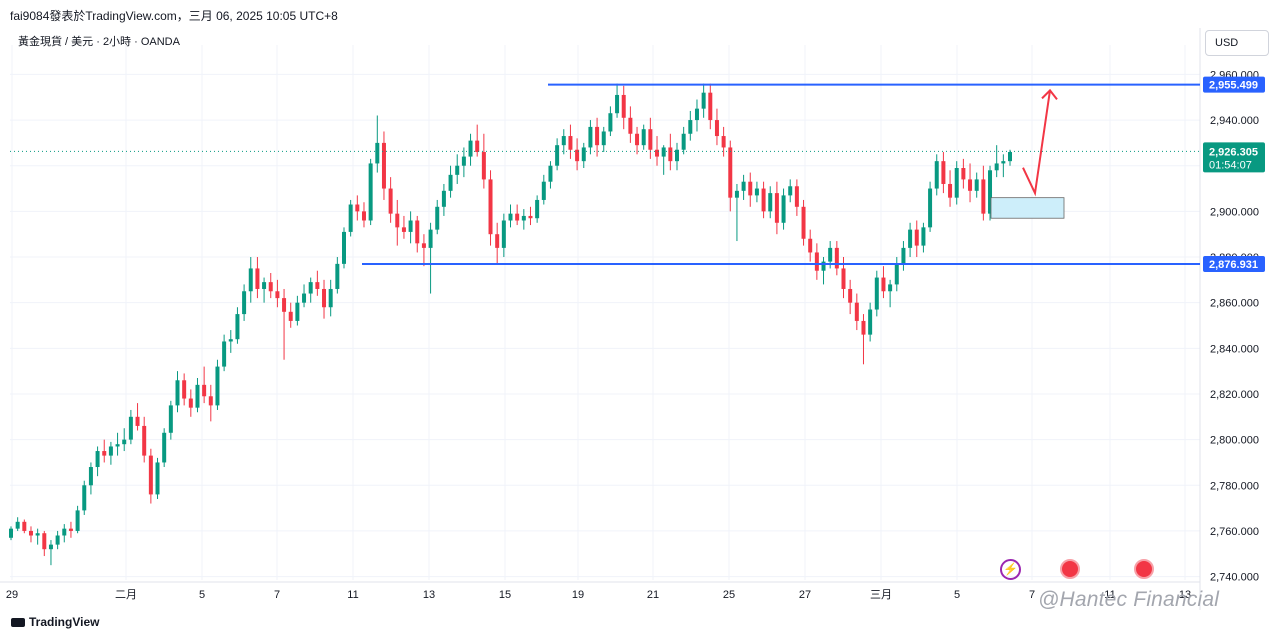  What do you see at coordinates (12, 595) in the screenshot?
I see `x-tick-label: 29` at bounding box center [12, 595].